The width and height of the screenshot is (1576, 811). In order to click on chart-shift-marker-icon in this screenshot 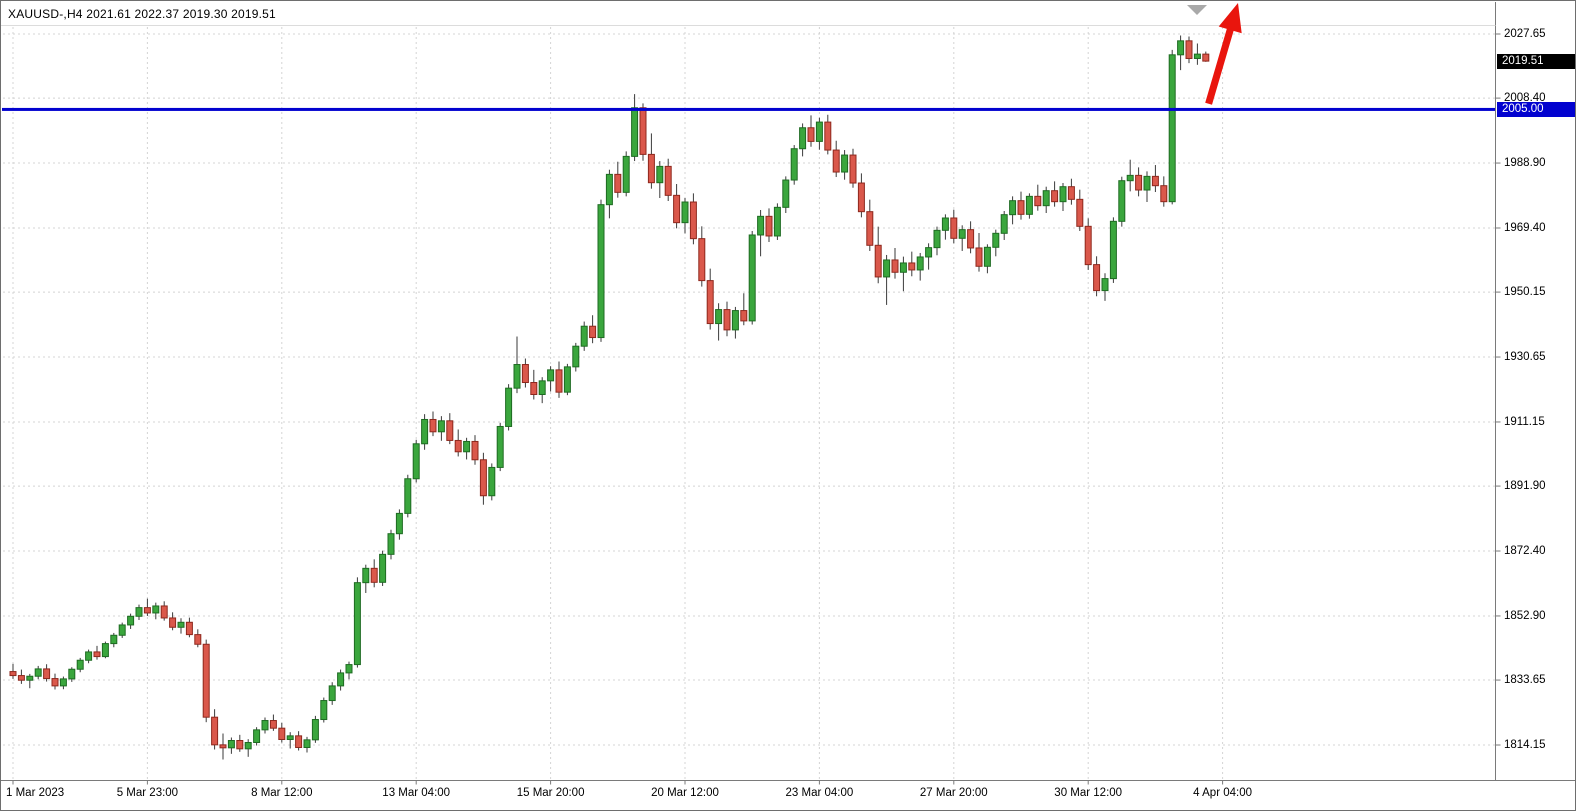, I will do `click(1197, 10)`.